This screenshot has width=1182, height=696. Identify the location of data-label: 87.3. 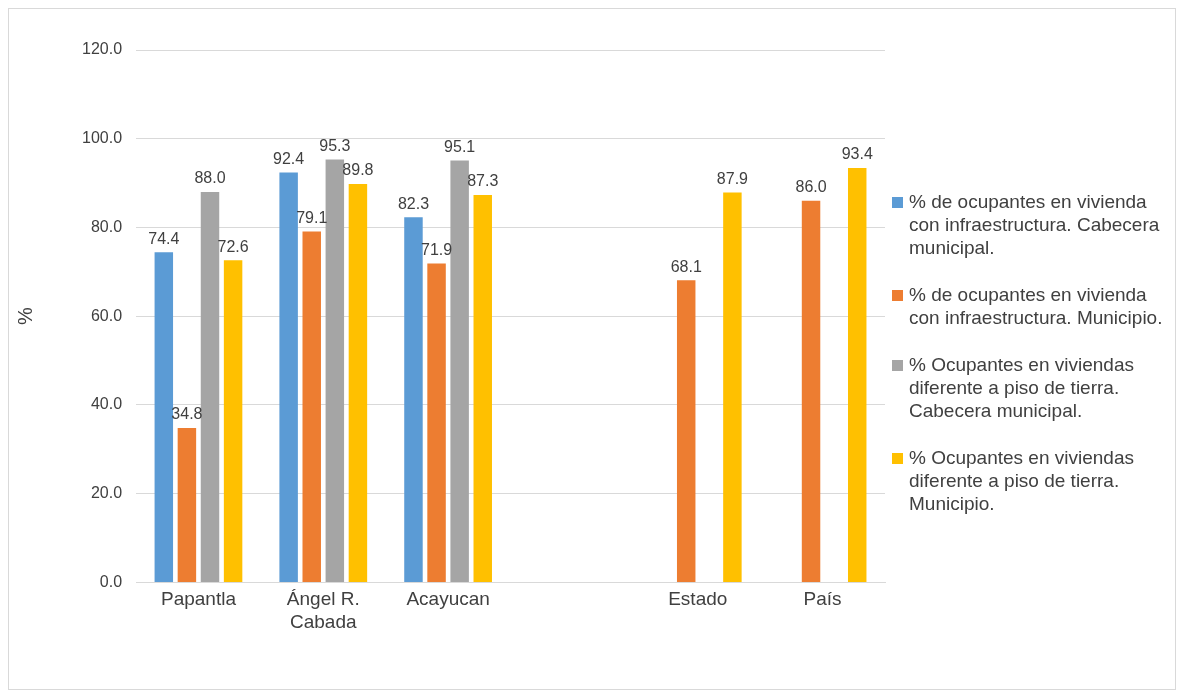
(483, 181).